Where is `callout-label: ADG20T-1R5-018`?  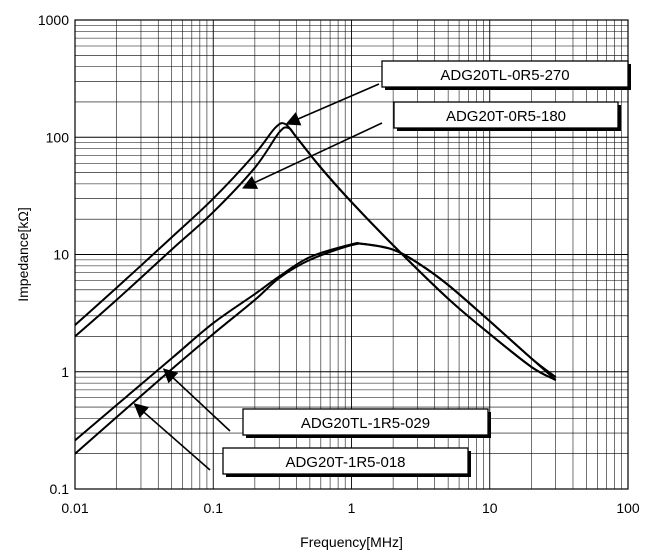 callout-label: ADG20T-1R5-018 is located at coordinates (345, 462).